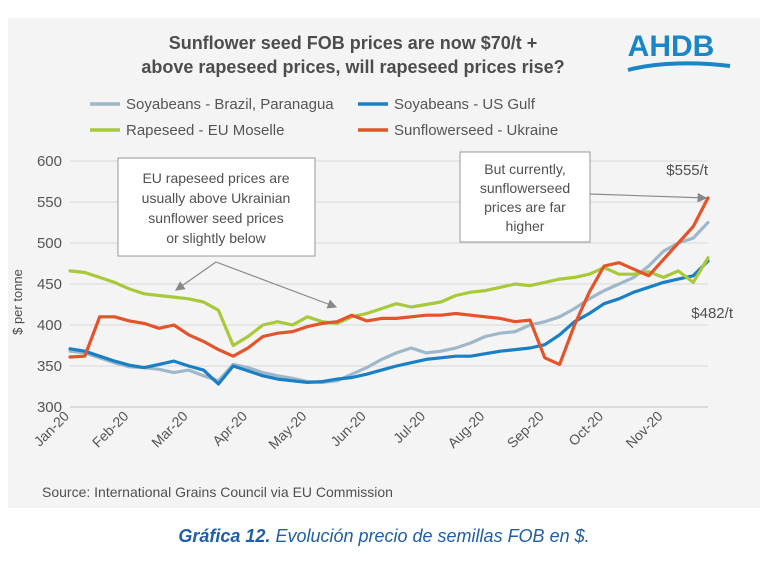 The image size is (768, 566). I want to click on y-tick-label: 450, so click(49, 284).